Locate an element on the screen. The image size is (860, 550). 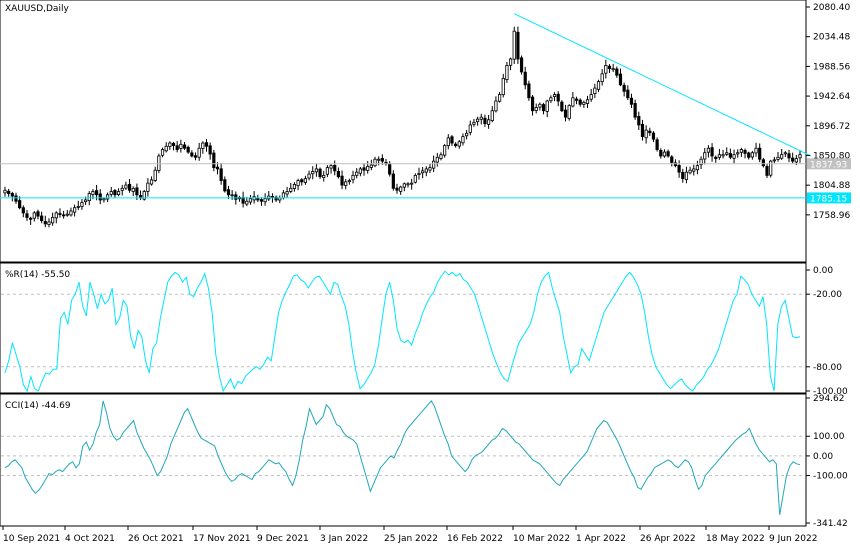
time-tick-label: 9 Dec 2021 is located at coordinates (283, 539).